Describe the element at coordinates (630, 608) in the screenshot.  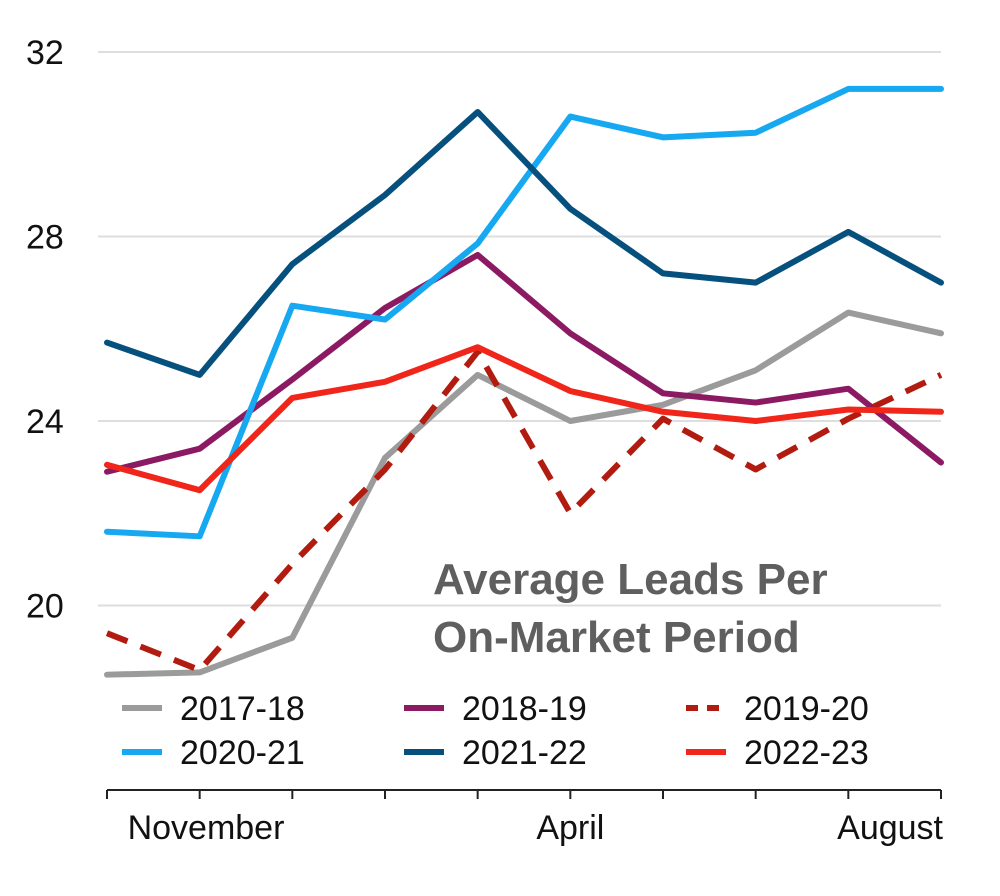
I see `chart-title: Average Leads Per On-Market Period` at that location.